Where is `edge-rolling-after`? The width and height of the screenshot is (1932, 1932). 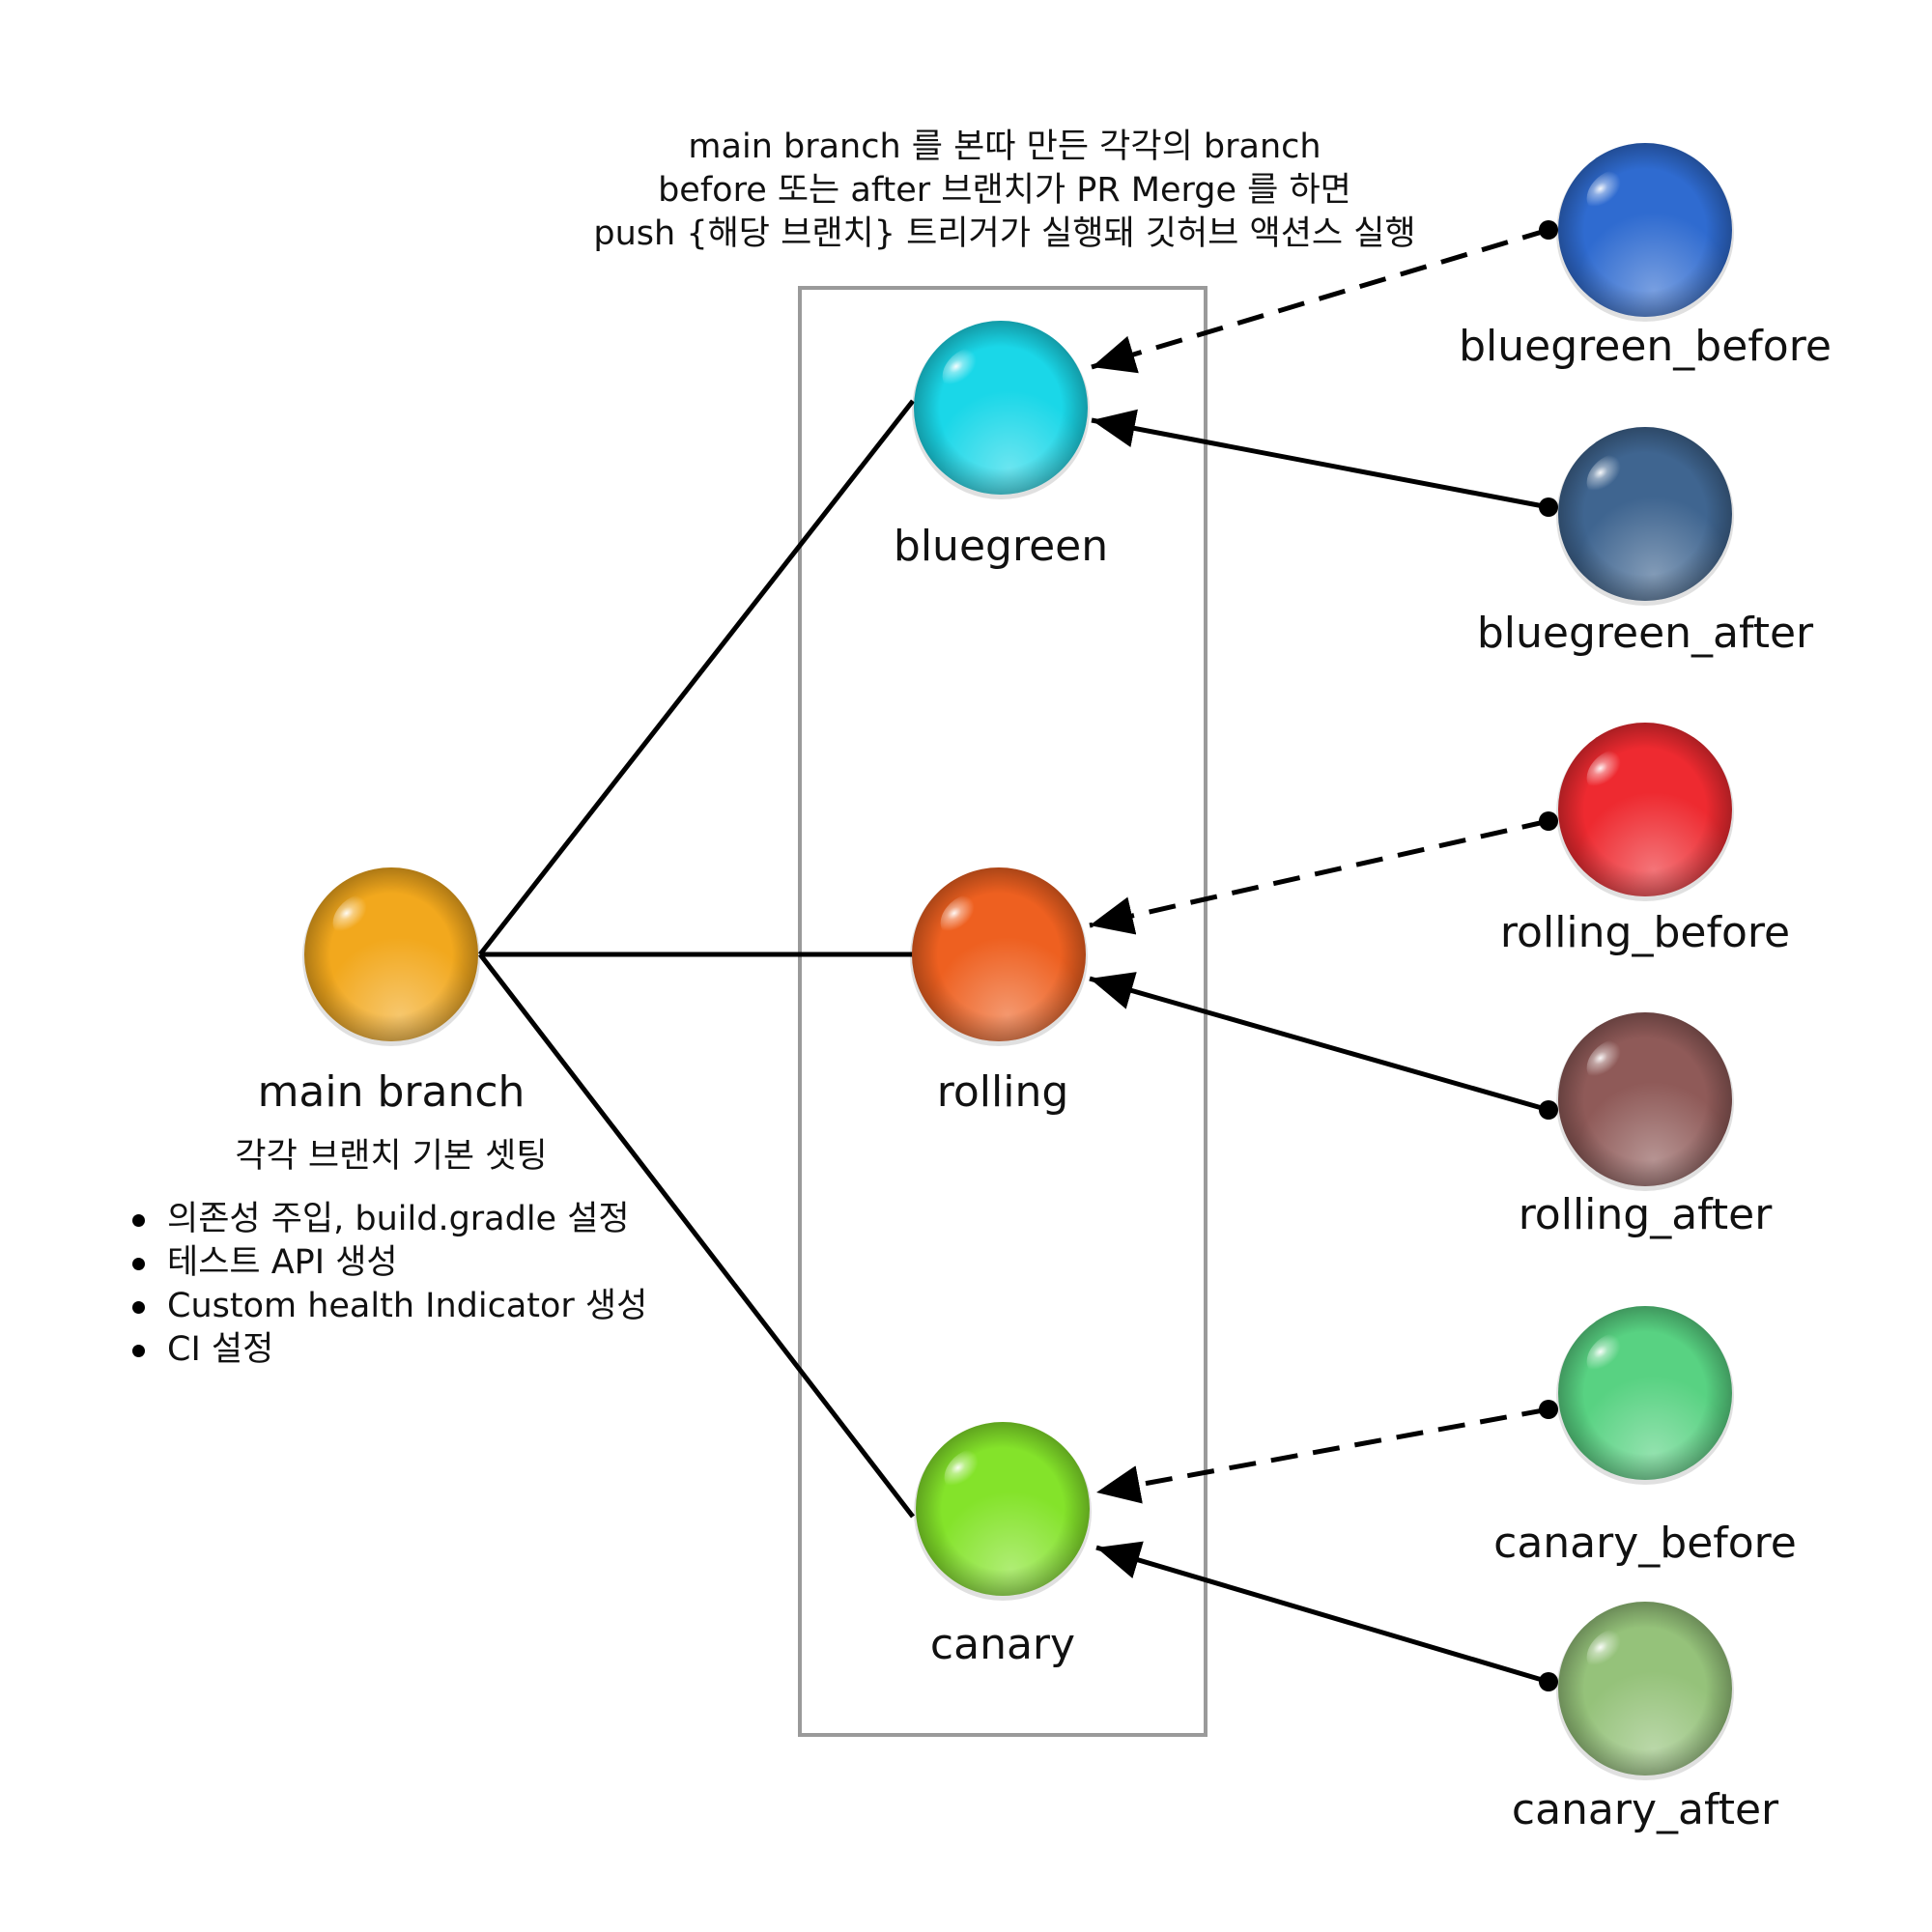 edge-rolling-after is located at coordinates (1323, 1046).